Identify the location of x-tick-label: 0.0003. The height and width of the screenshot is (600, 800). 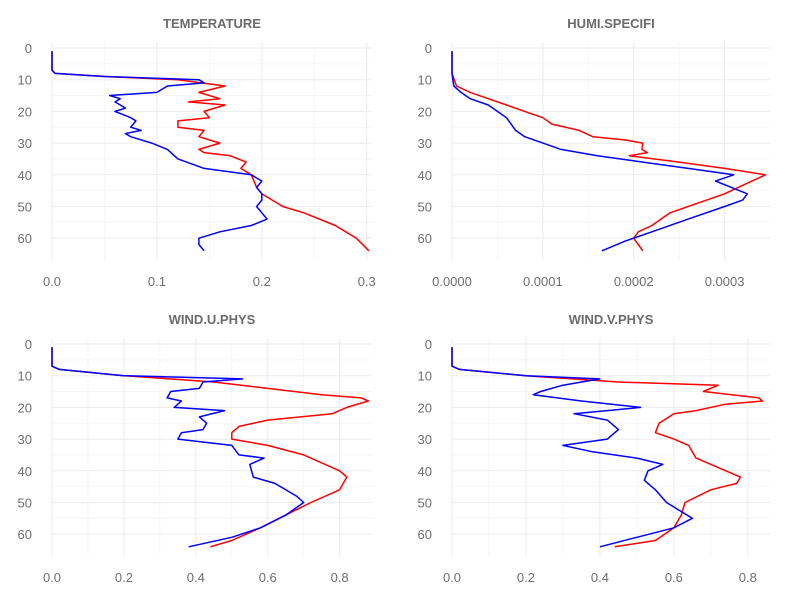
(725, 281).